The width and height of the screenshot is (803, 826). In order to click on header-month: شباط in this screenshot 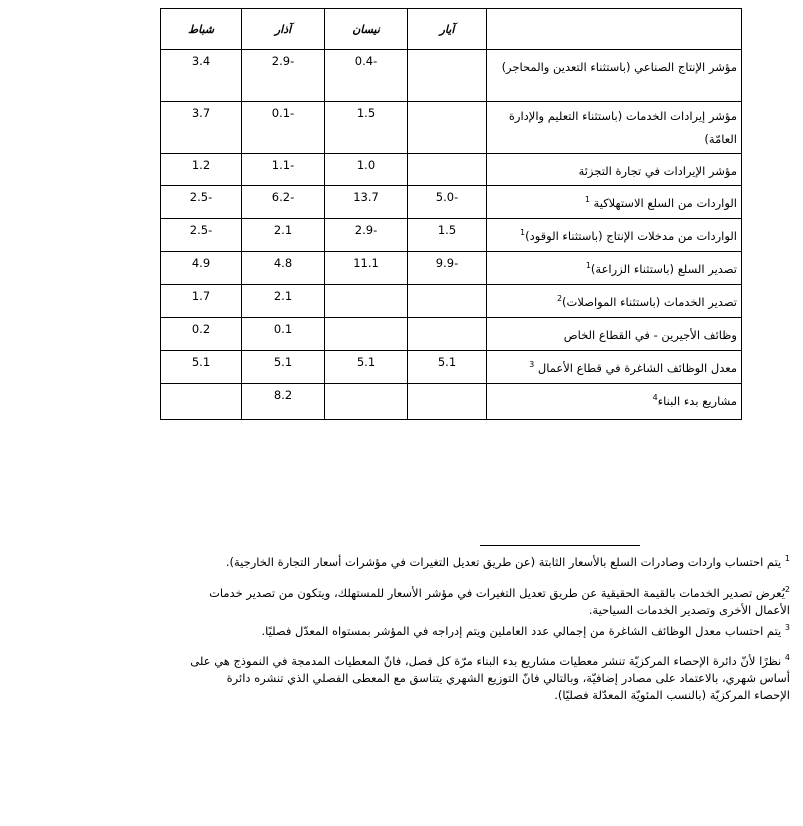, I will do `click(201, 29)`.